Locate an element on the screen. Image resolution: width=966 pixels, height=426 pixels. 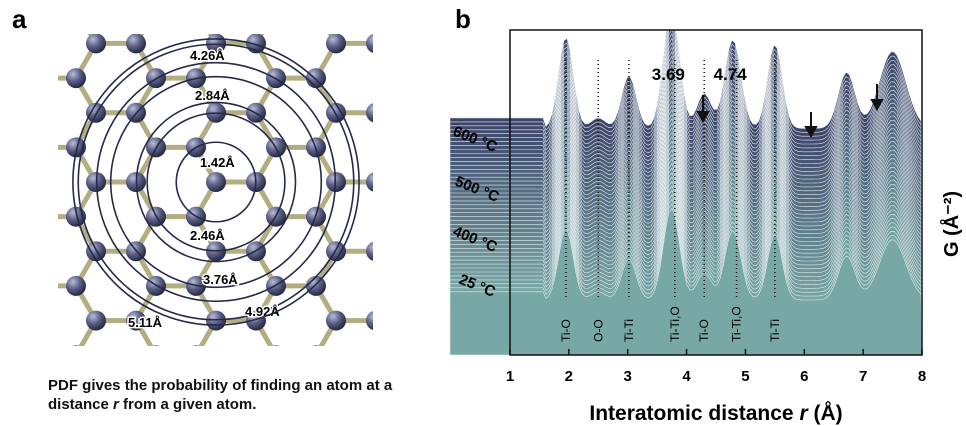
ring-label: 5.11Å is located at coordinates (145, 322).